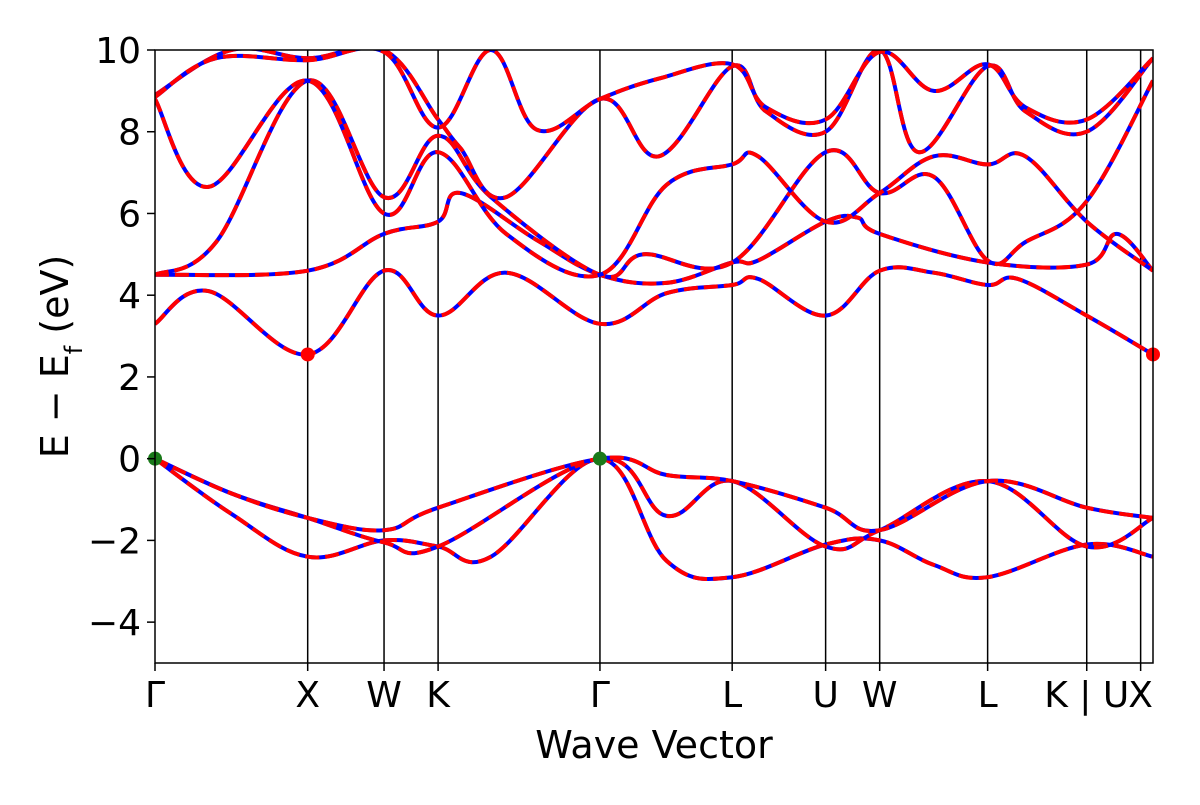 The image size is (1200, 805). What do you see at coordinates (121, 337) in the screenshot?
I see `y-ticks: −4 −2 0 2 4 6 8 10` at bounding box center [121, 337].